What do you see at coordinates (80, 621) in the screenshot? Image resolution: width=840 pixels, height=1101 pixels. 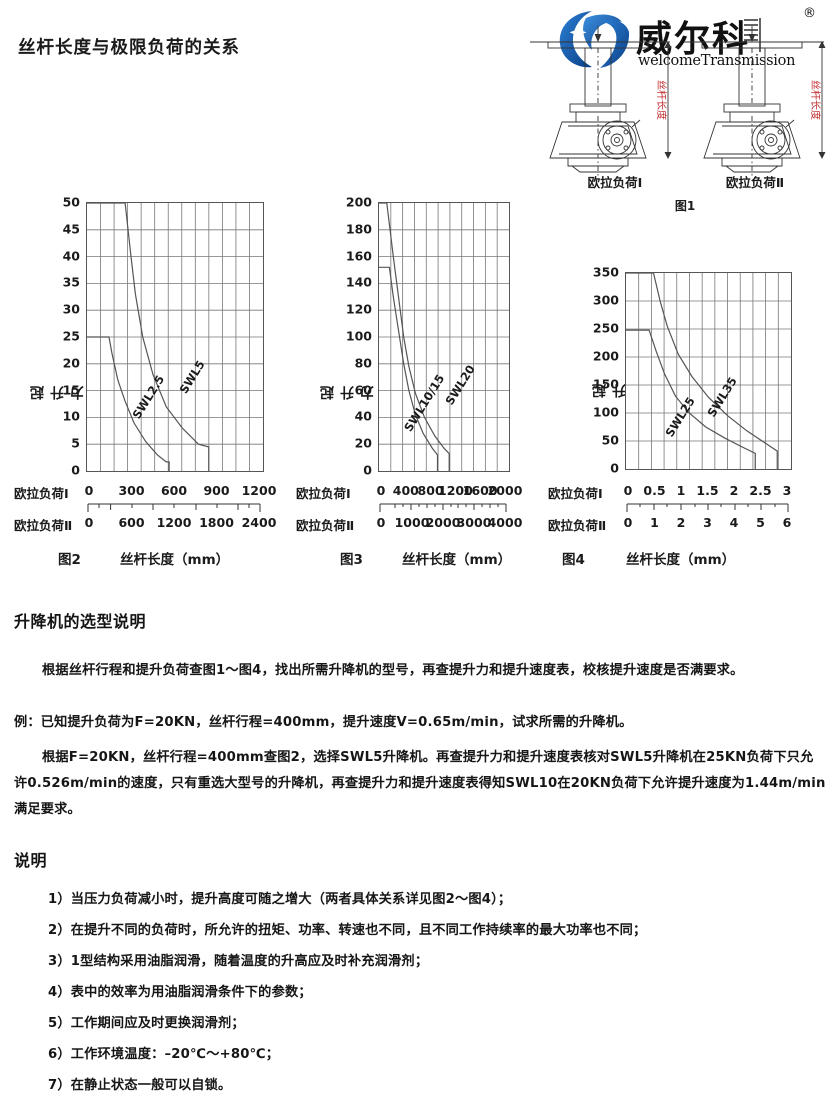 I see `selection-heading: 升降机的选型说明` at bounding box center [80, 621].